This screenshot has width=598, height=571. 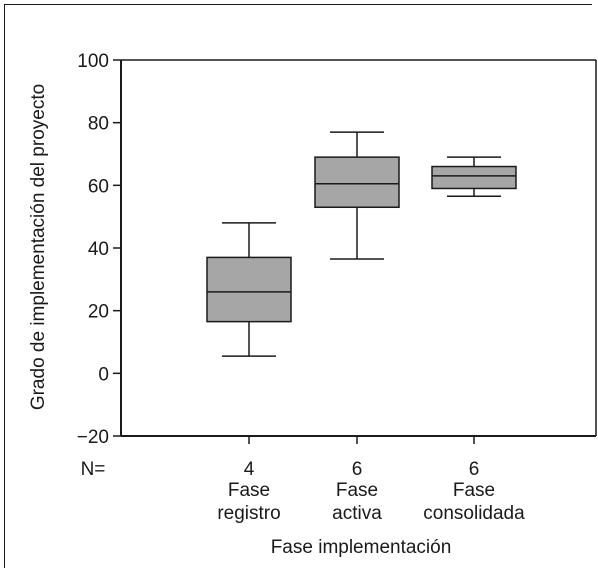 What do you see at coordinates (93, 469) in the screenshot?
I see `n-label: N=` at bounding box center [93, 469].